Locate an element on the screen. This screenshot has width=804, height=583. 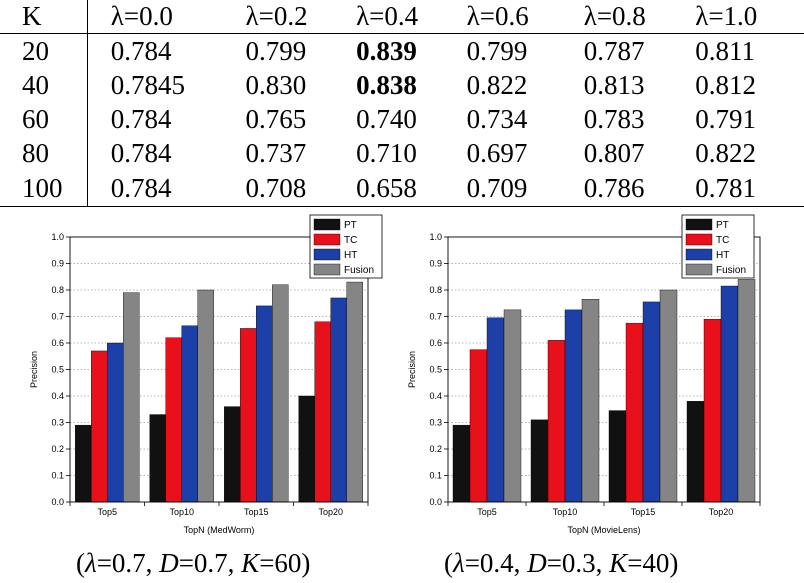
table-cell: 0.811 is located at coordinates (725, 50).